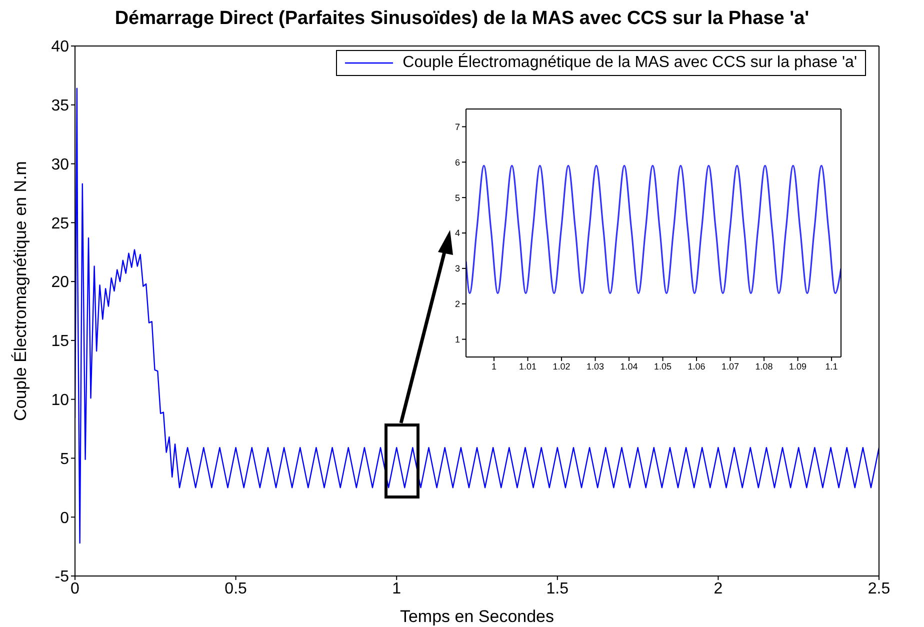 This screenshot has width=924, height=627. What do you see at coordinates (60, 106) in the screenshot?
I see `y-tick-label: 35` at bounding box center [60, 106].